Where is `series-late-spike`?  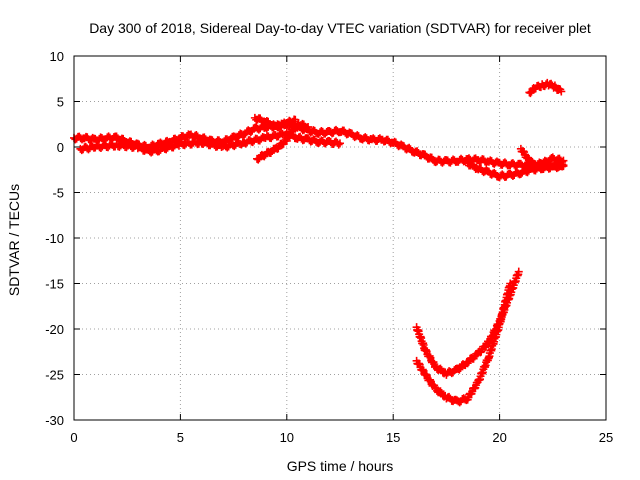
series-late-spike is located at coordinates (542, 157).